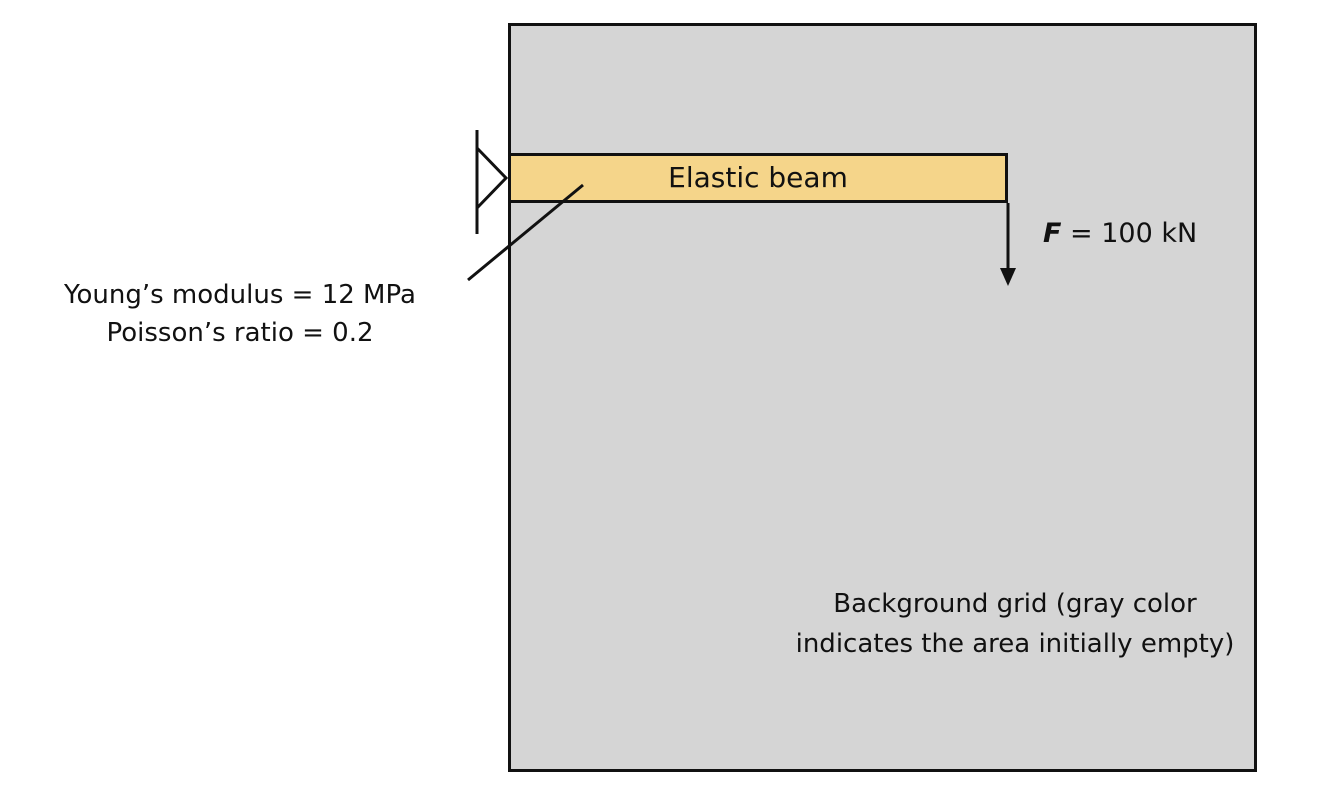 The image size is (1322, 805). I want to click on beam-label: Elastic beam, so click(758, 177).